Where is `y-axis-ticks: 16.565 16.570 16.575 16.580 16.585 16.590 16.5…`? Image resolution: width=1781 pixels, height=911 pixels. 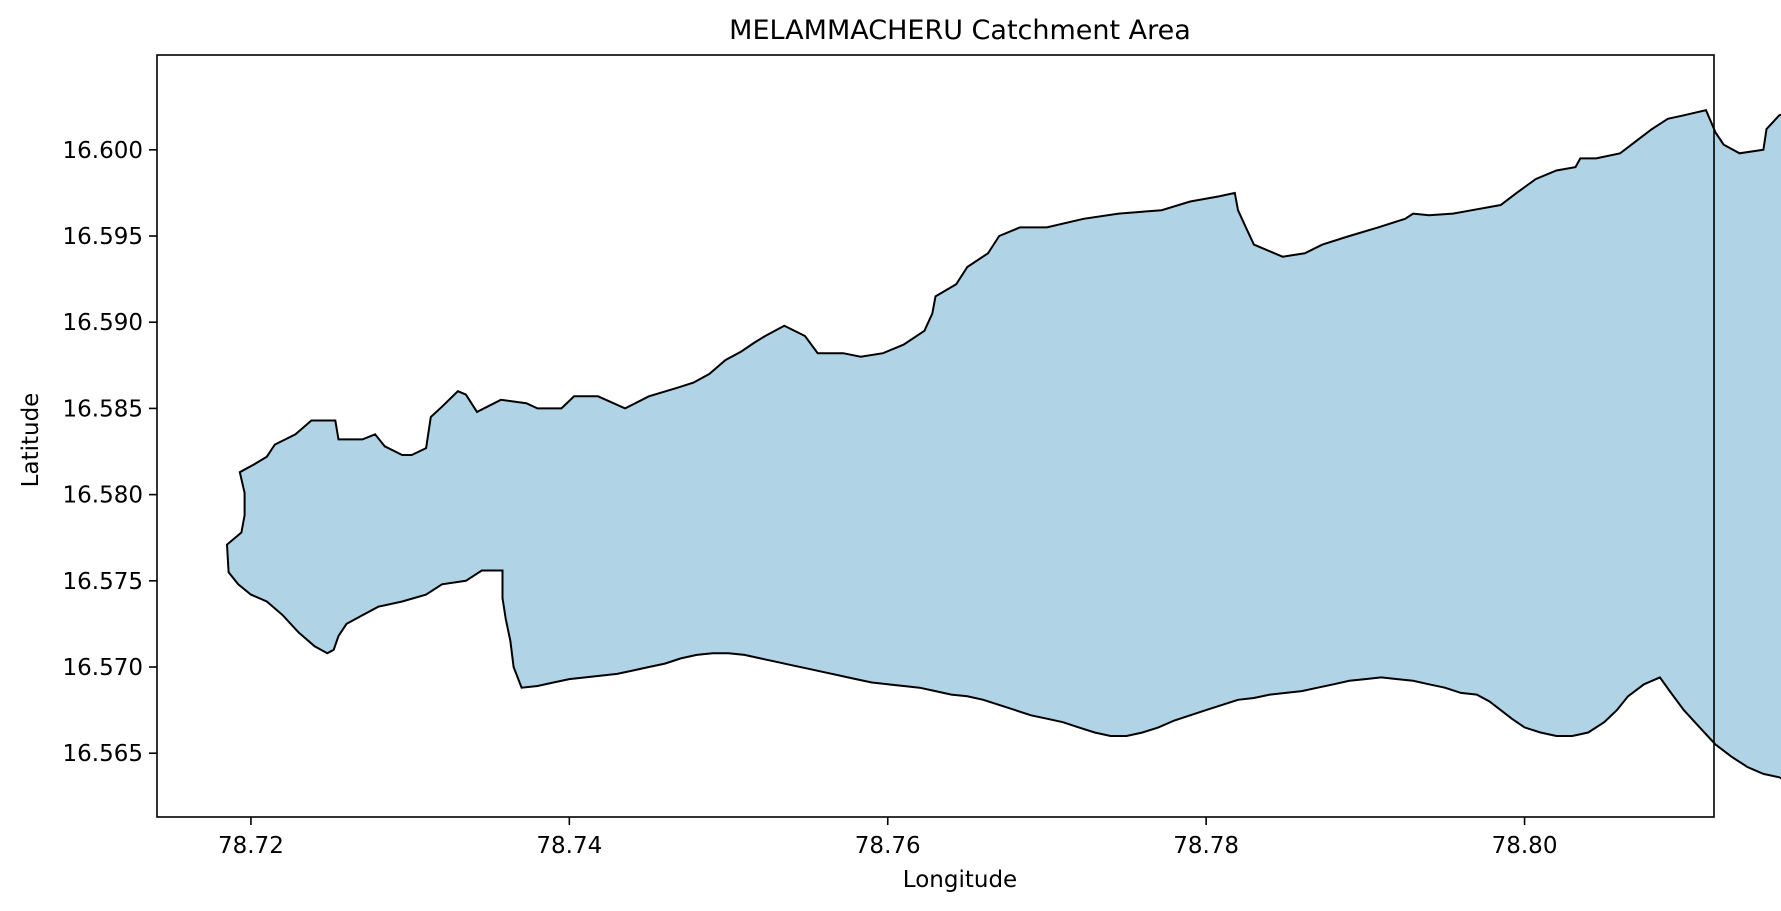
y-axis-ticks: 16.565 16.570 16.575 16.580 16.585 16.590 16.5… is located at coordinates (110, 452).